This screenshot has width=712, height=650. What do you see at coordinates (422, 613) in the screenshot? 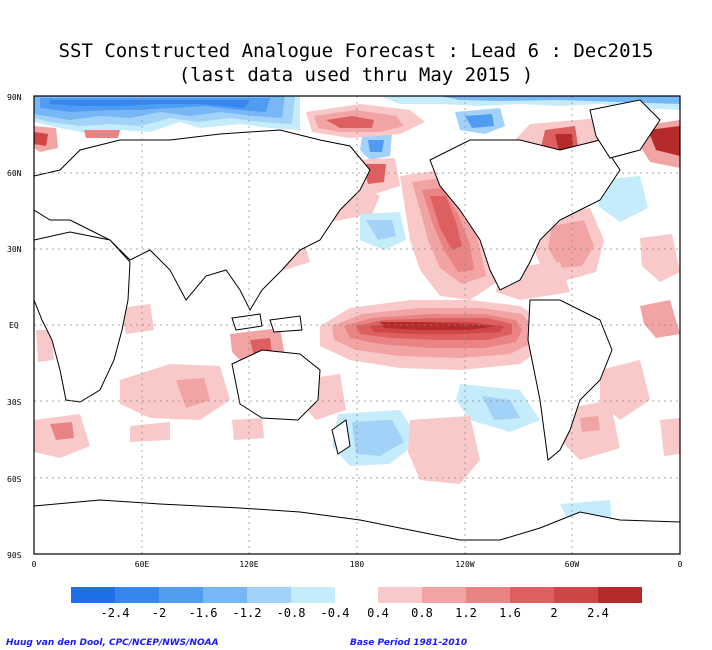
I see `legend-tick-label: 0.8` at bounding box center [422, 613].